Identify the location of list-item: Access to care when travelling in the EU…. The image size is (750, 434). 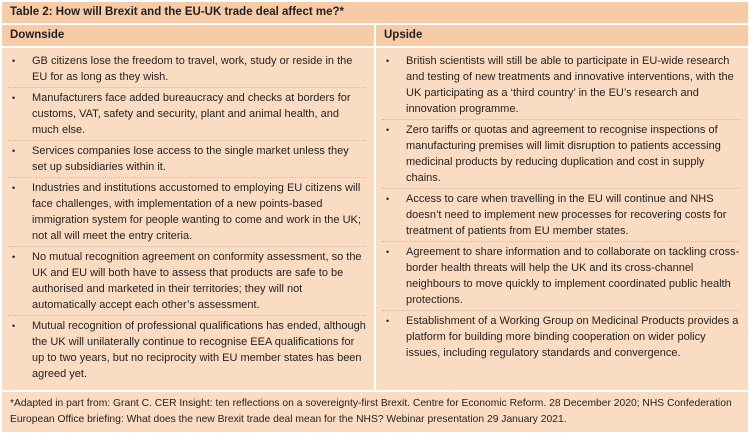
(561, 216).